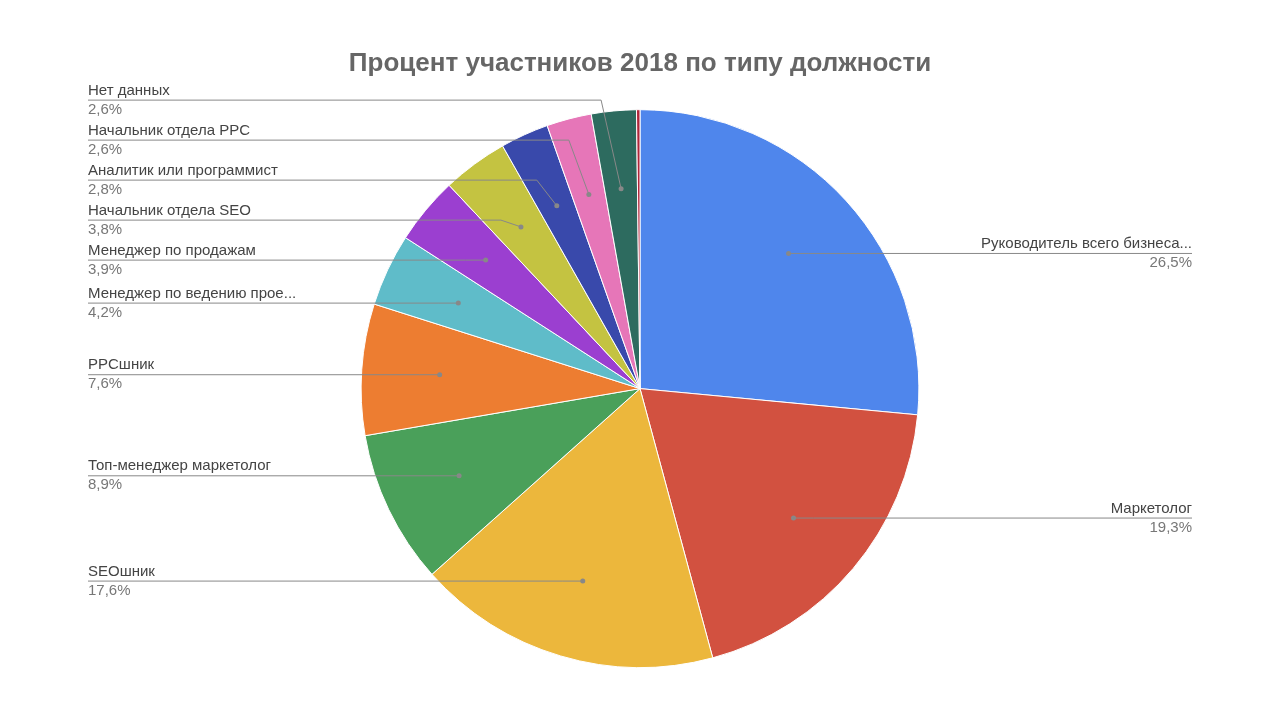 This screenshot has height=720, width=1280. What do you see at coordinates (122, 570) in the screenshot?
I see `slice-label: SEOшник` at bounding box center [122, 570].